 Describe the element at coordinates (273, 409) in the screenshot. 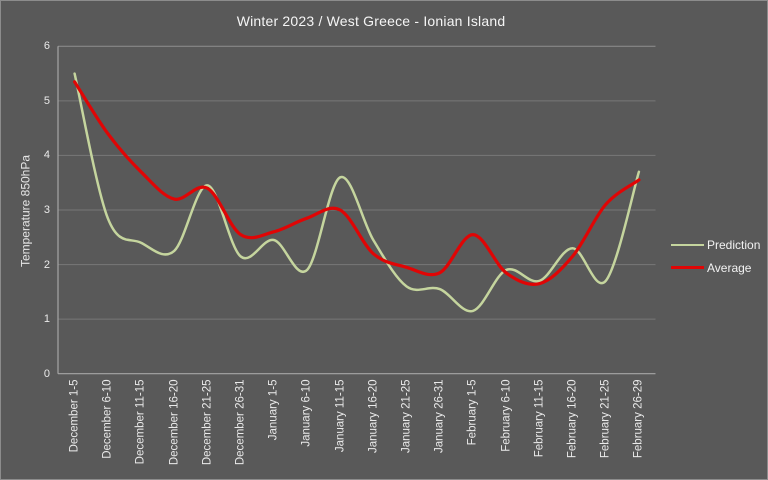

I see `x-tick-label: January 1-5` at that location.